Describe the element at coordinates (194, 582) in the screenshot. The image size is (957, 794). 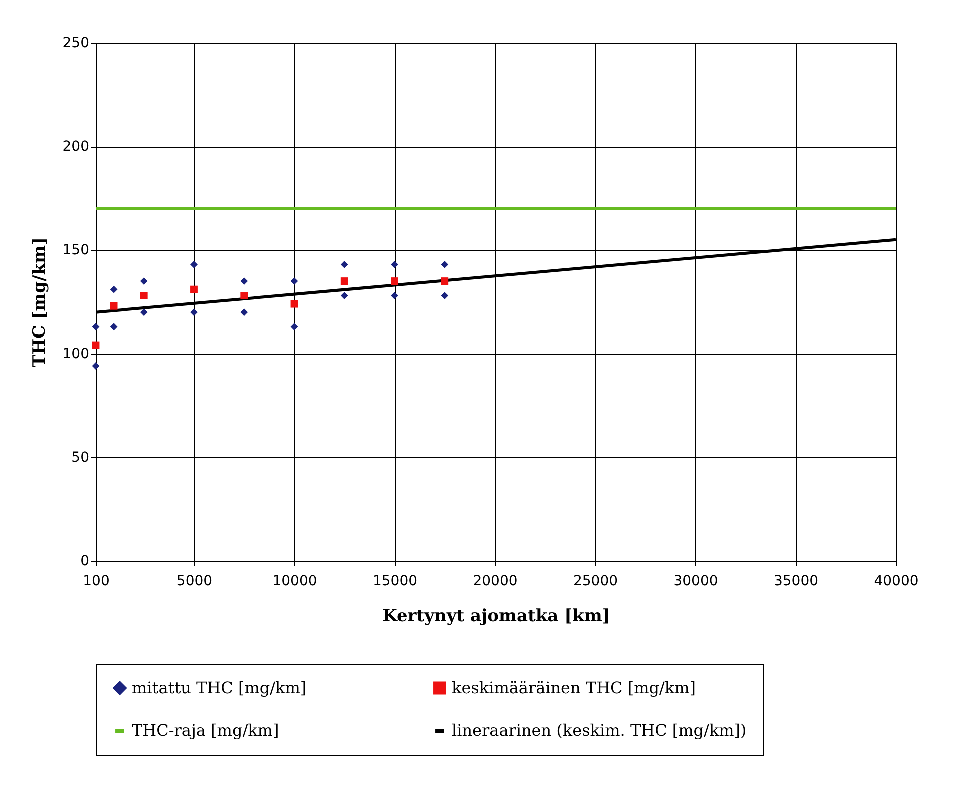
I see `x-tick-label: 5000` at that location.